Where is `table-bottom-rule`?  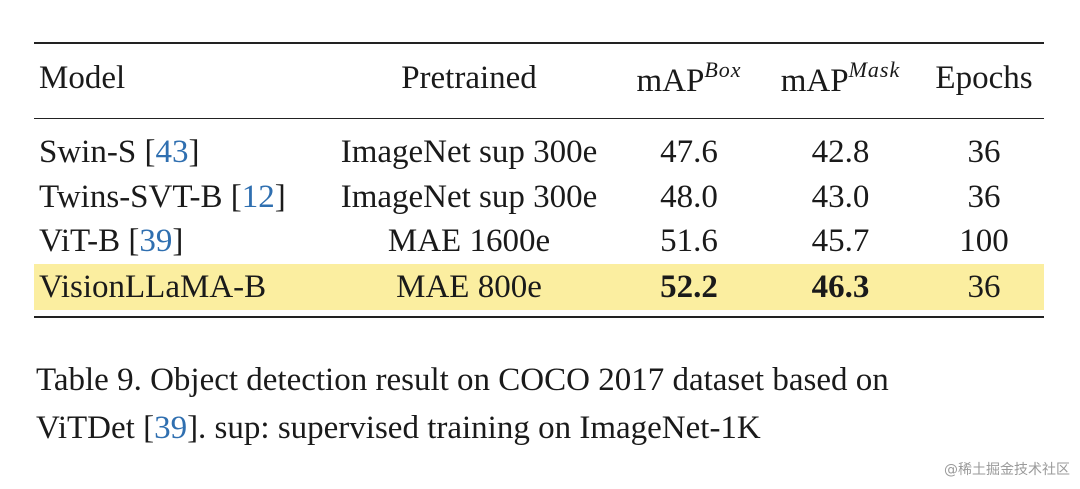 table-bottom-rule is located at coordinates (539, 317).